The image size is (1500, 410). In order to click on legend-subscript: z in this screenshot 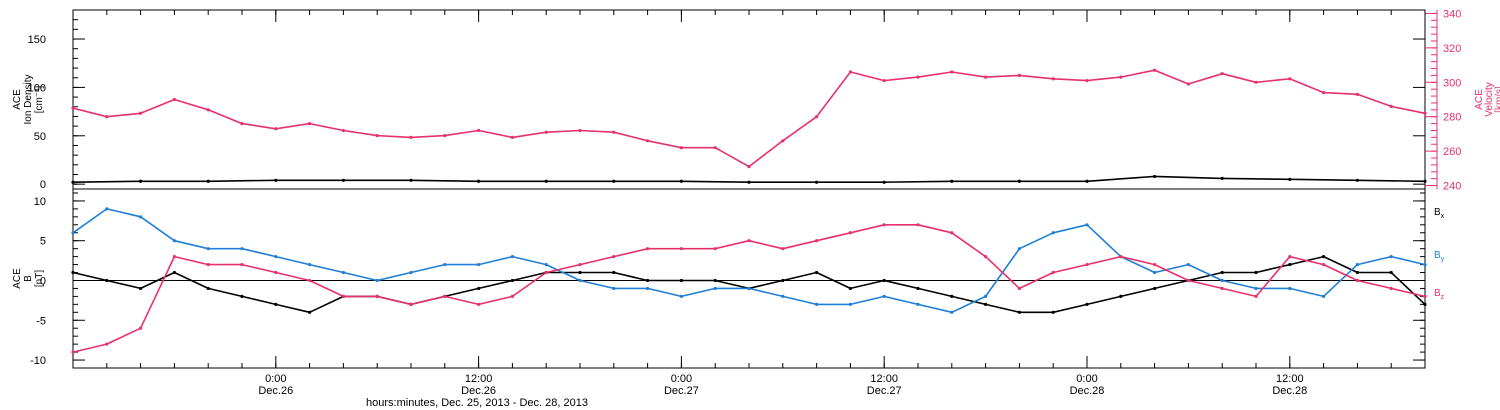, I will do `click(1443, 297)`.